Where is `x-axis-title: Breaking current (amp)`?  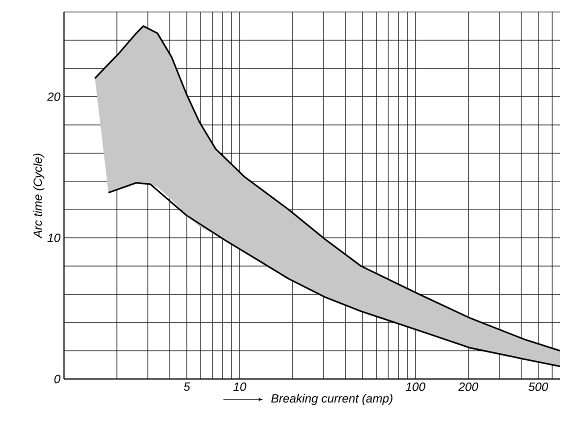 x-axis-title: Breaking current (amp) is located at coordinates (331, 399).